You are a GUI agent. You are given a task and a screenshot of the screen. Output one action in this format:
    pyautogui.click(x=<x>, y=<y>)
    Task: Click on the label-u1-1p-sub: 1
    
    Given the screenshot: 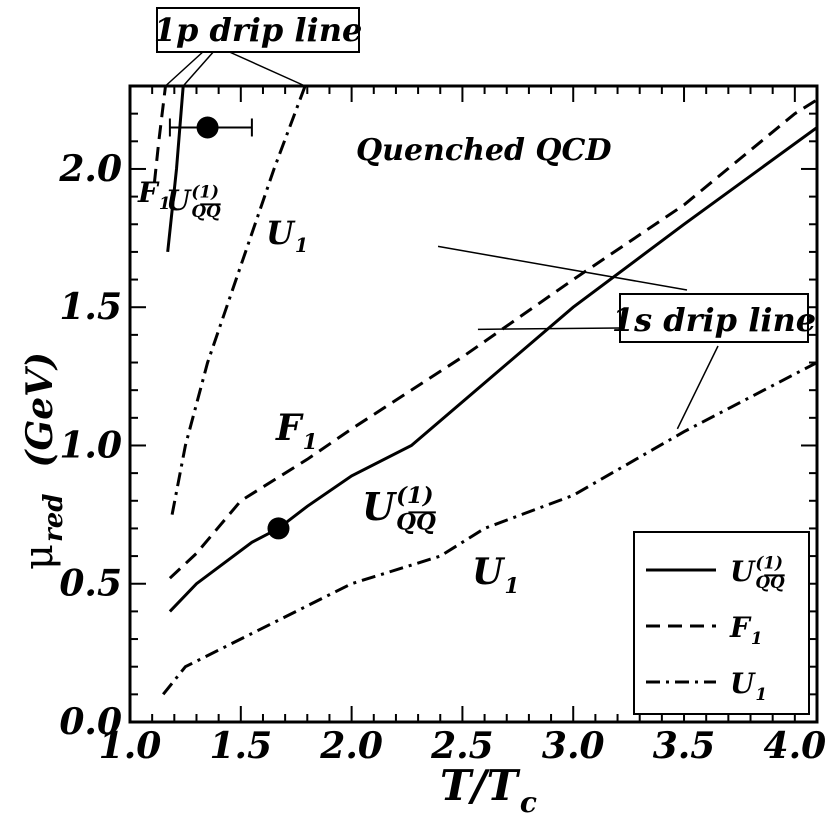 What is the action you would take?
    pyautogui.click(x=301, y=245)
    